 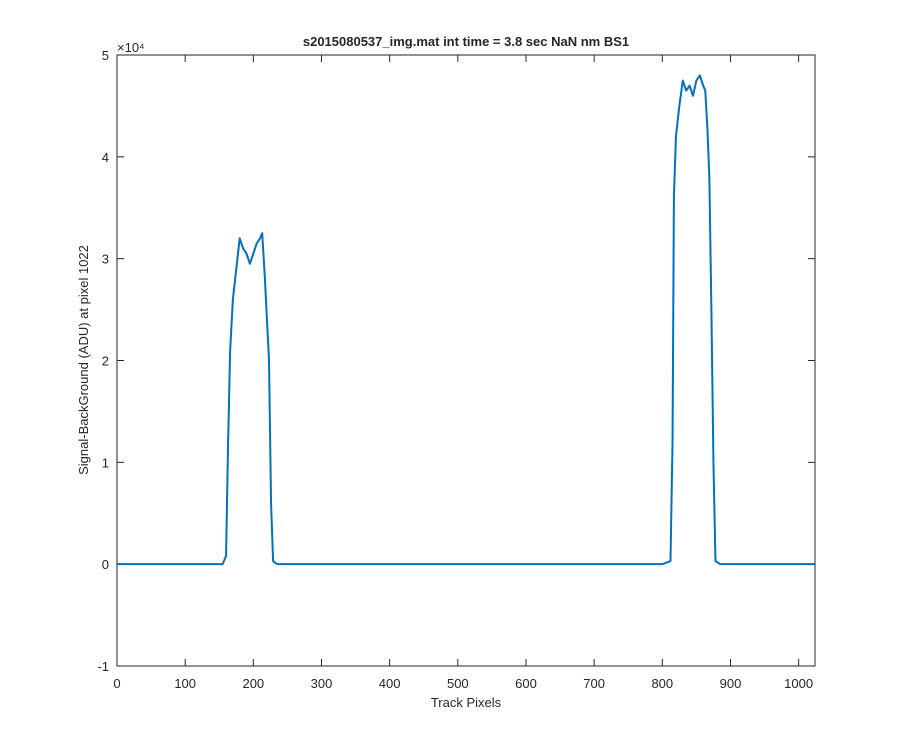 I want to click on y-tick-label: 2, so click(x=105, y=361).